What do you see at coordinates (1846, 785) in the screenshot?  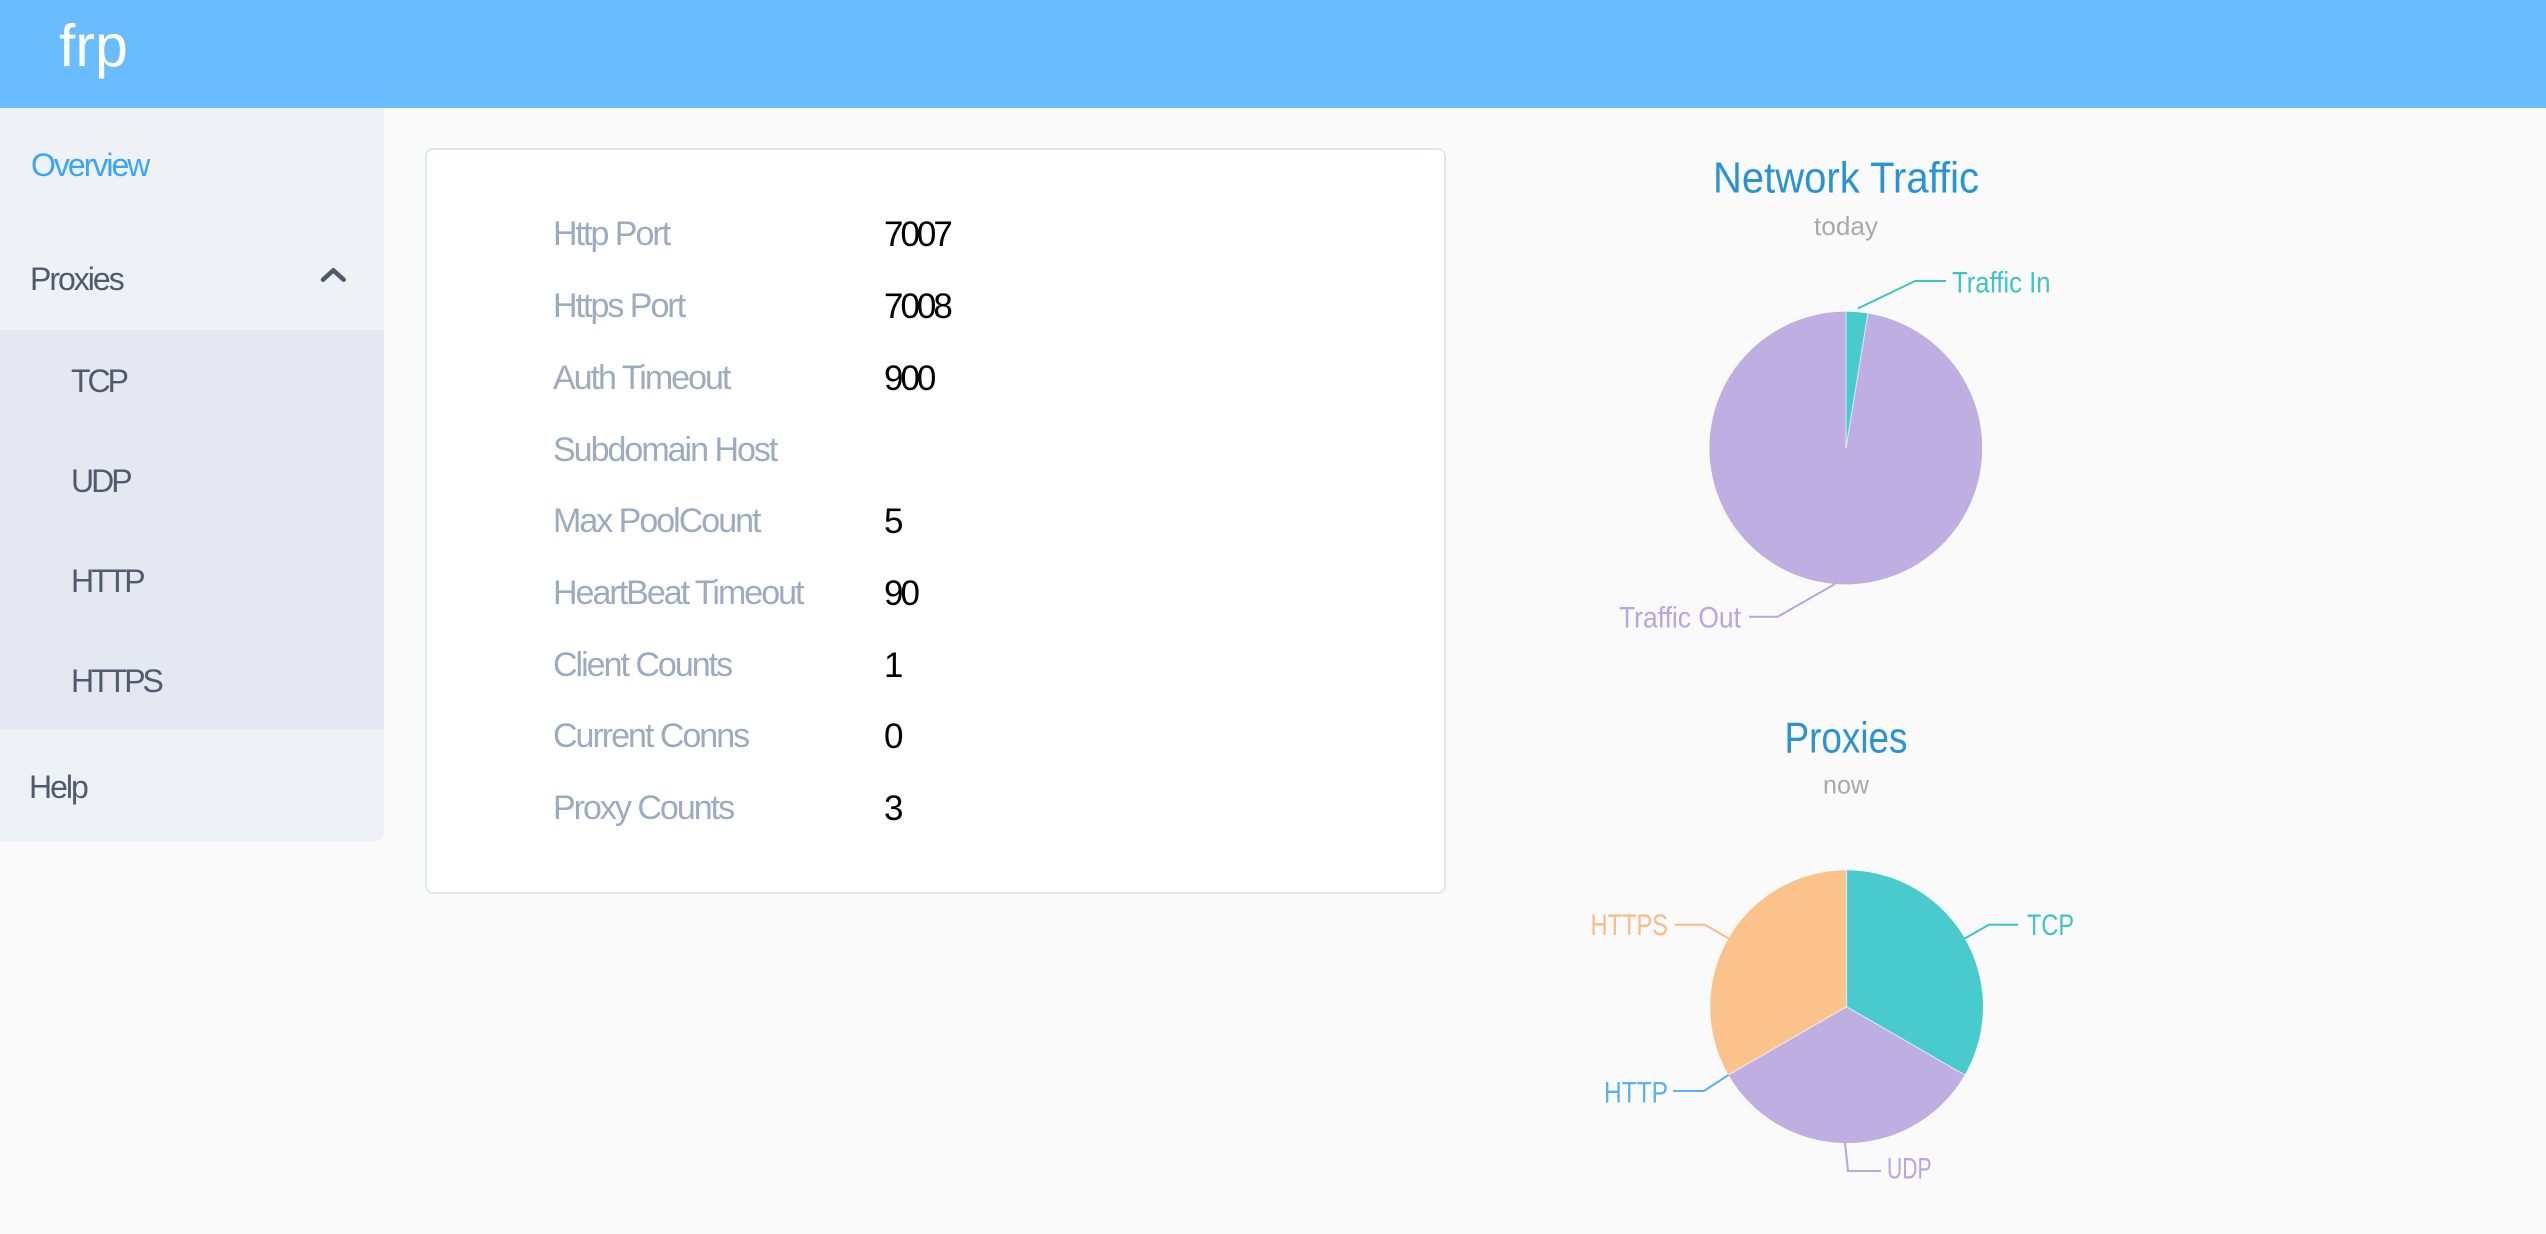 I see `svg-text: now` at bounding box center [1846, 785].